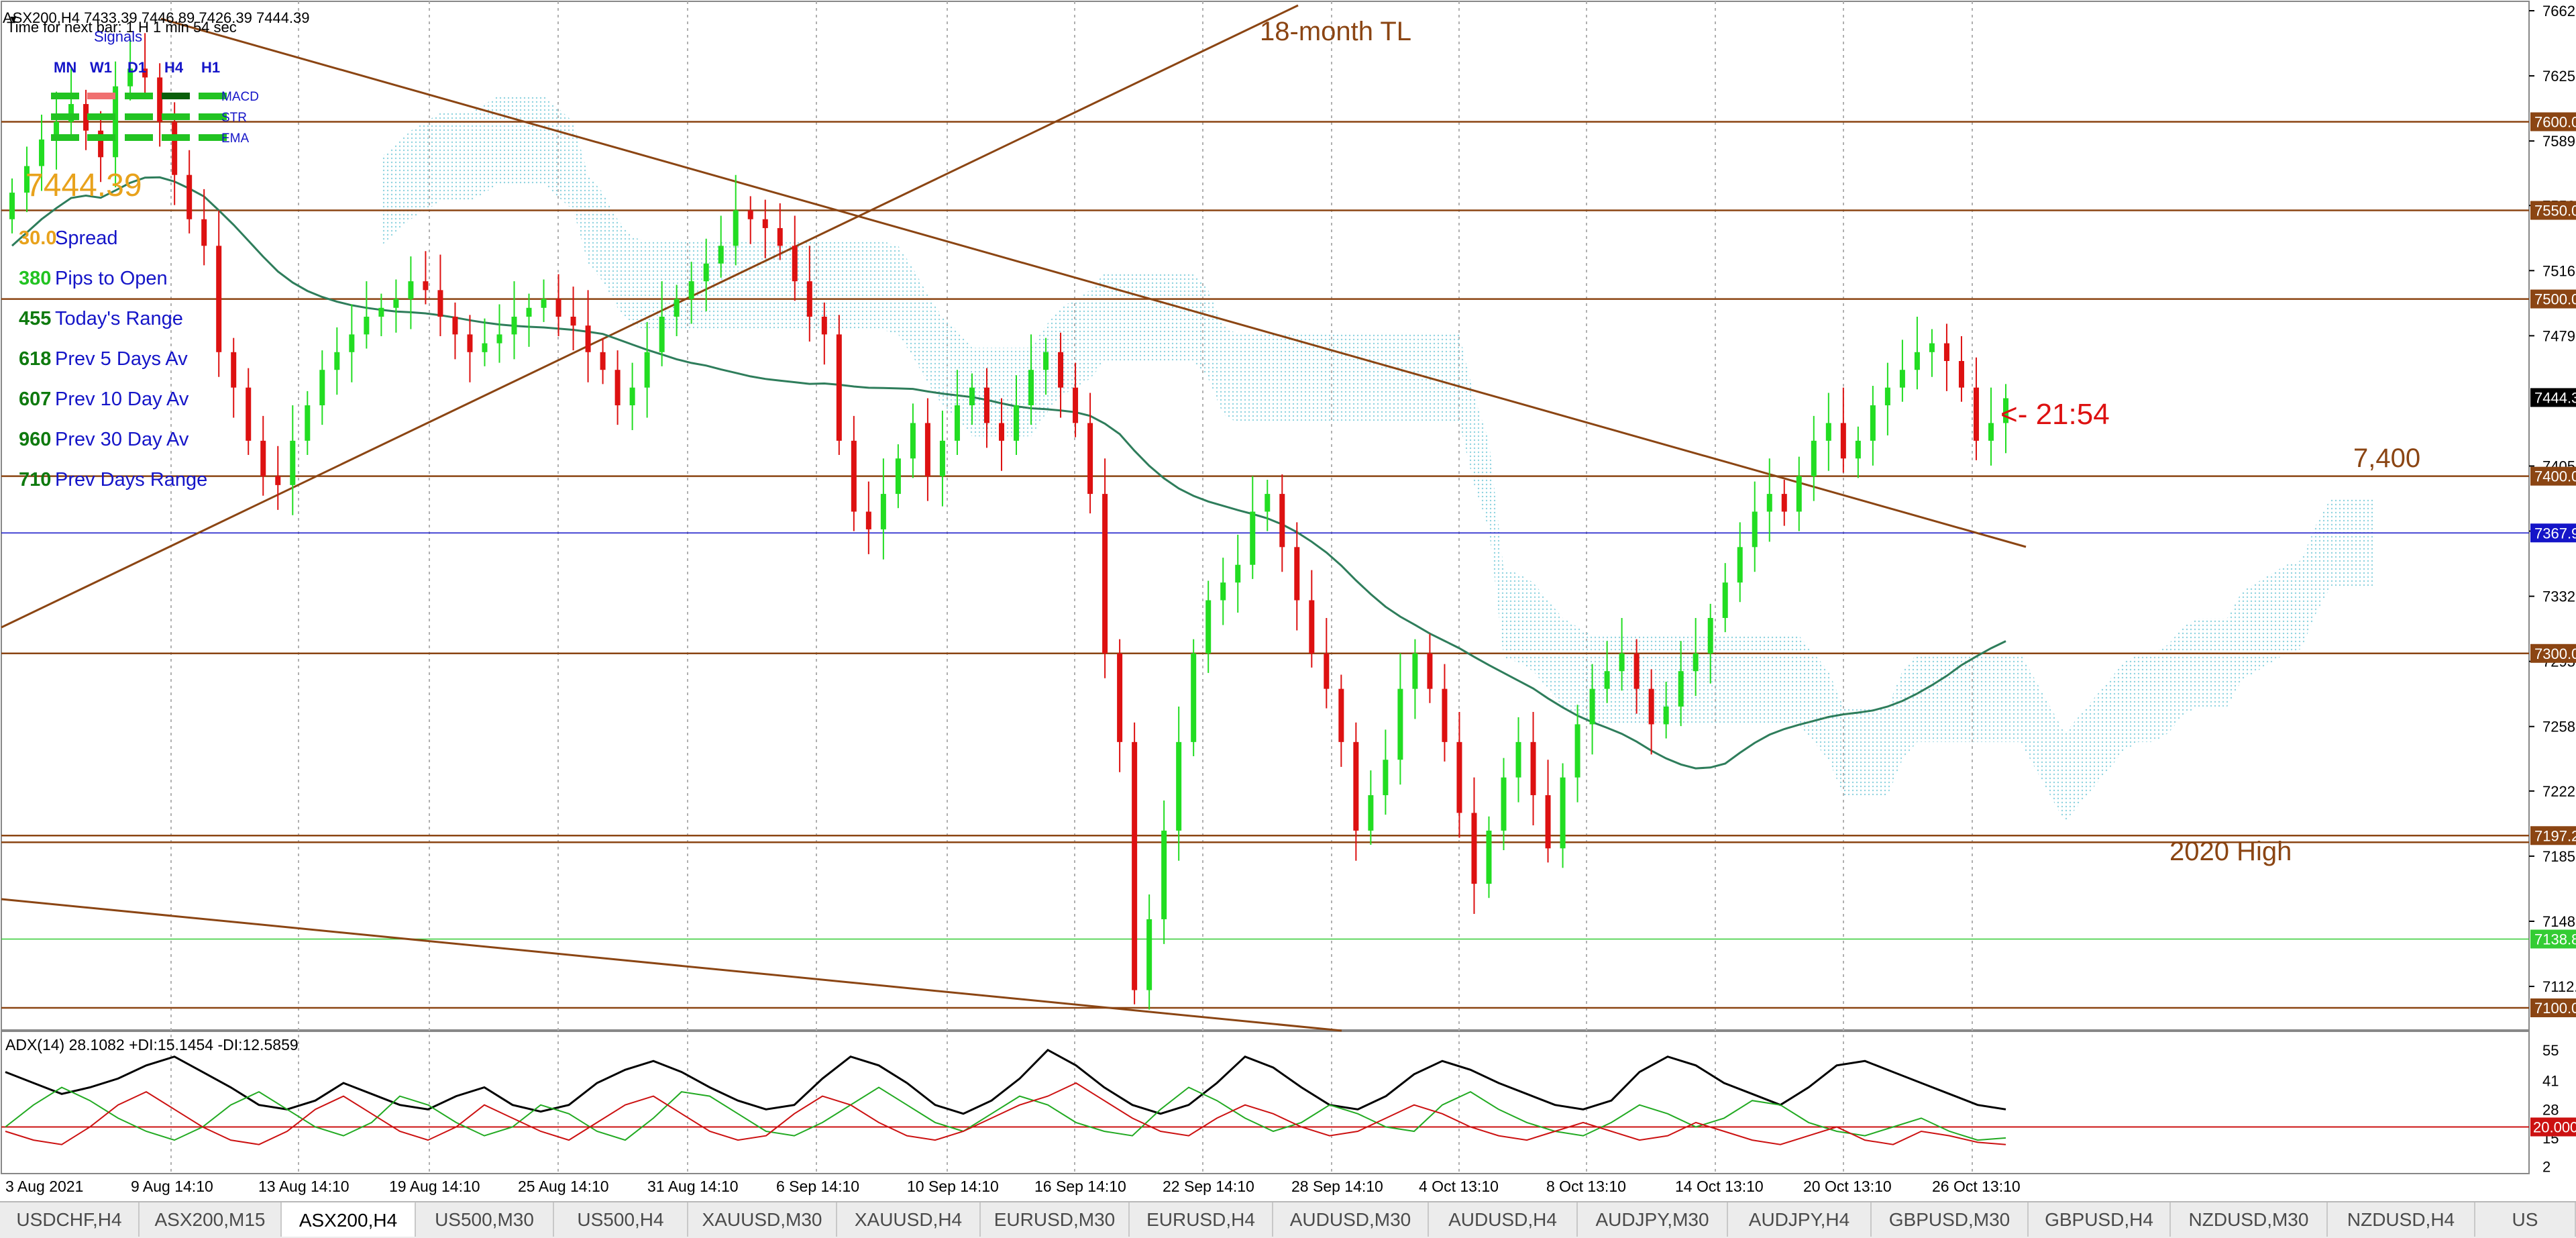  I want to click on time-axis-label: 8 Oct 13:10, so click(1586, 1187).